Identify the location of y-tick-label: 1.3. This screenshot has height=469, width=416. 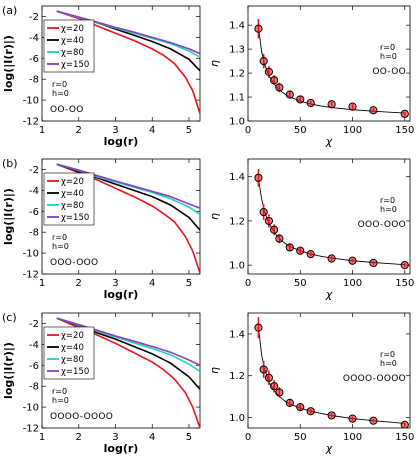
(237, 50).